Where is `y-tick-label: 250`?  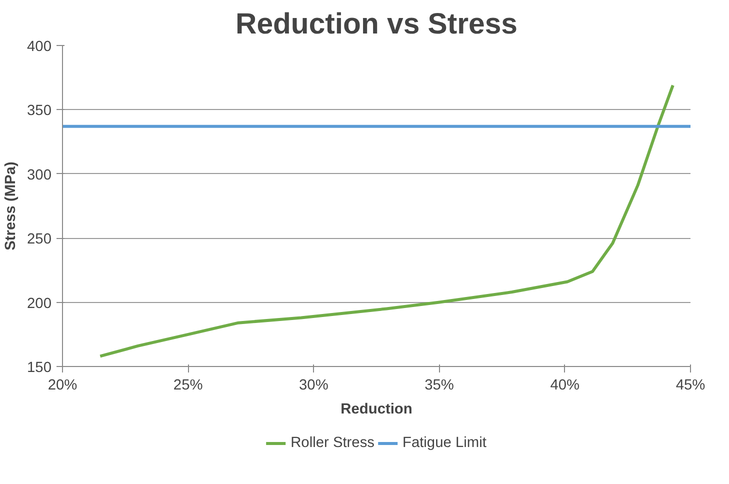 y-tick-label: 250 is located at coordinates (39, 240).